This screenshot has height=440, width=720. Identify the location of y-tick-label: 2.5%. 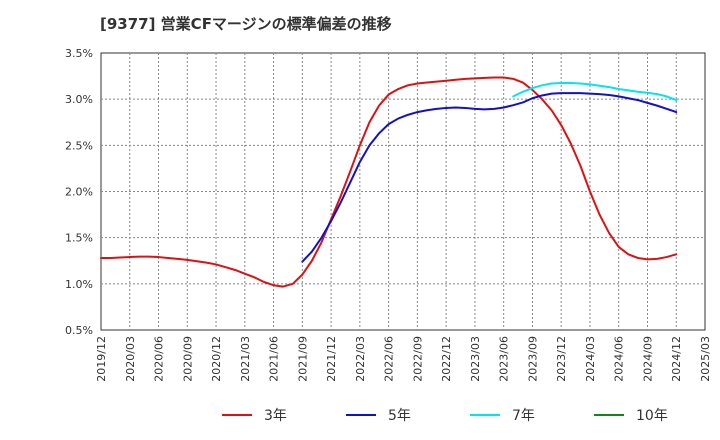
(79, 145).